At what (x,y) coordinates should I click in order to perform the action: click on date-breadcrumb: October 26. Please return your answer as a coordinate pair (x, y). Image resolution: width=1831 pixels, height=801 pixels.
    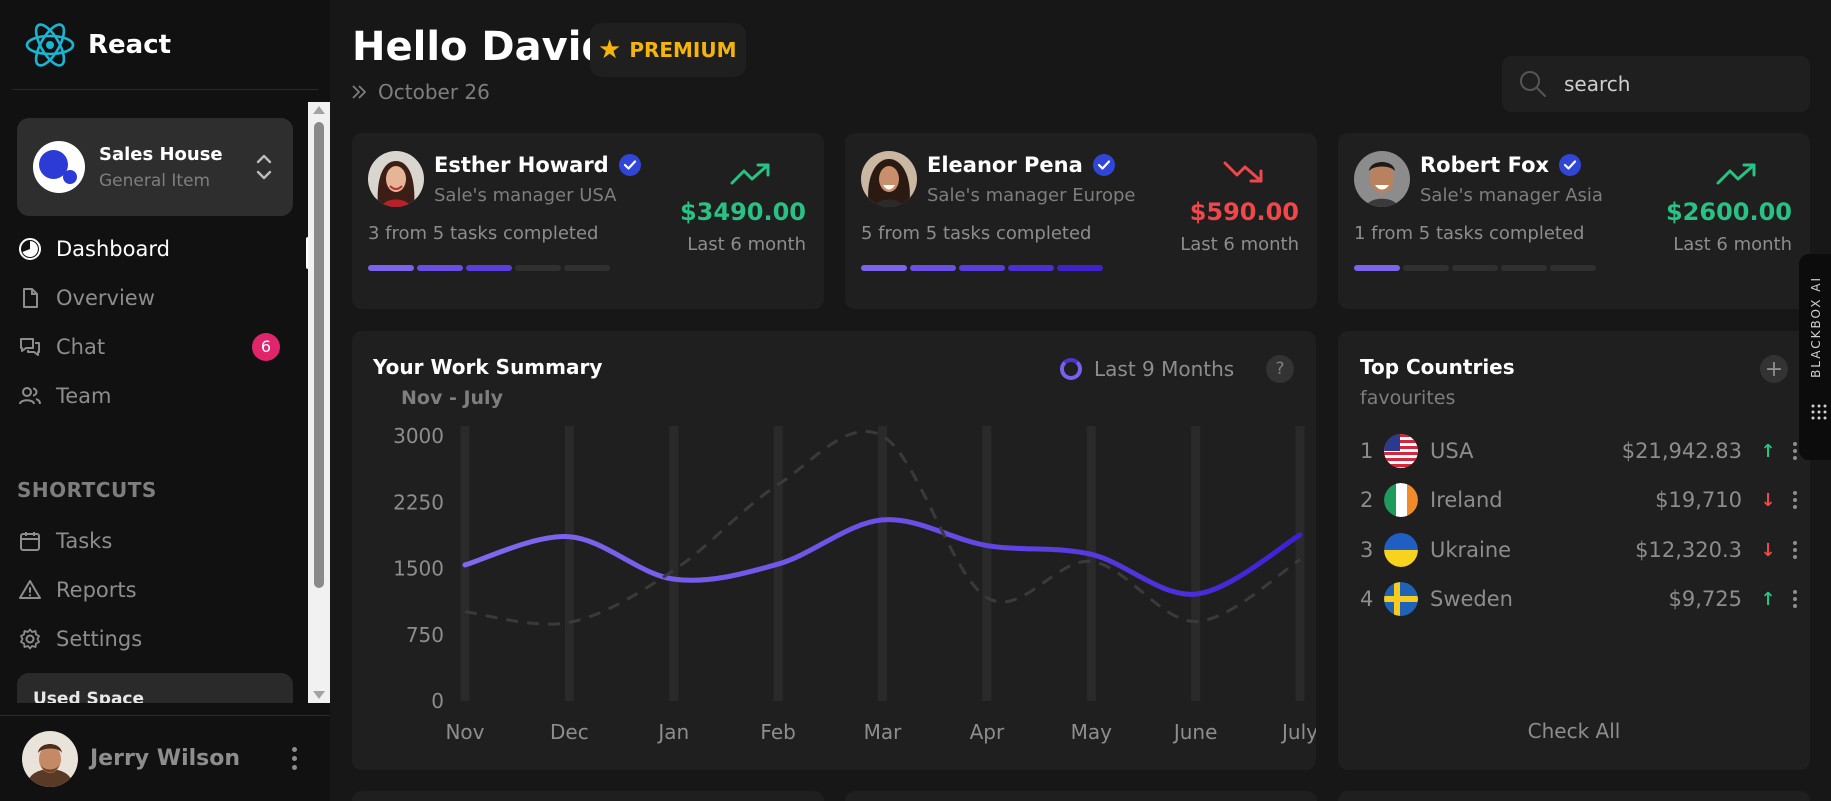
    Looking at the image, I should click on (420, 92).